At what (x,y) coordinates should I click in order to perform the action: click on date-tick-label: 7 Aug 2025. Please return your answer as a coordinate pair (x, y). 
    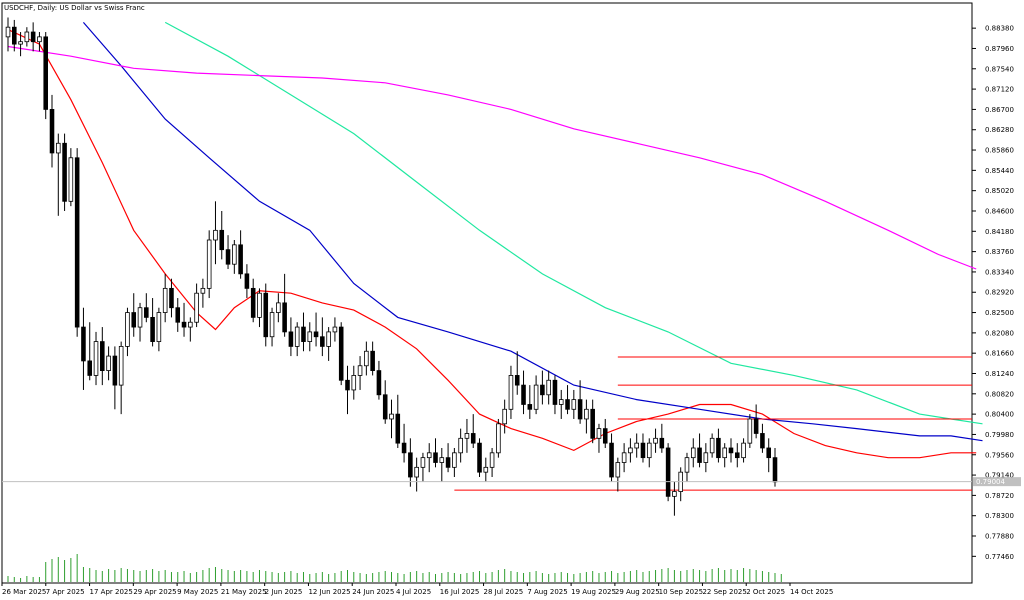
    Looking at the image, I should click on (547, 592).